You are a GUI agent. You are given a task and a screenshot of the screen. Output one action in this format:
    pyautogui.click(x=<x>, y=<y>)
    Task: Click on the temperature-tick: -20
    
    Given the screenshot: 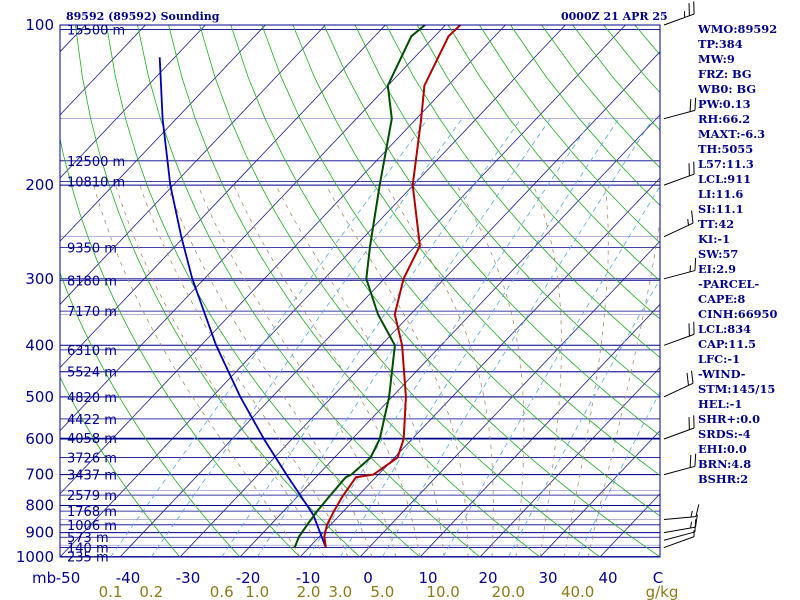 What is the action you would take?
    pyautogui.click(x=248, y=578)
    